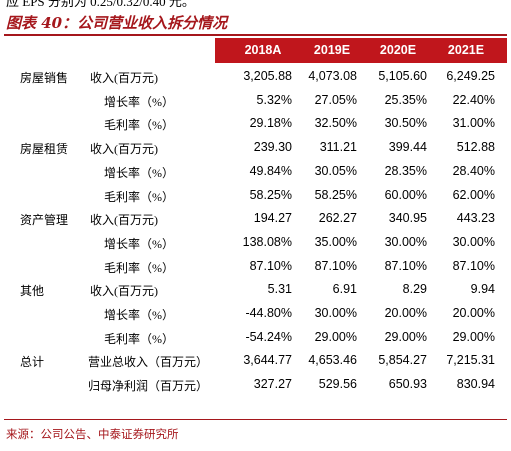 The height and width of the screenshot is (451, 511). Describe the element at coordinates (274, 99) in the screenshot. I see `table-value: 5.32%` at that location.